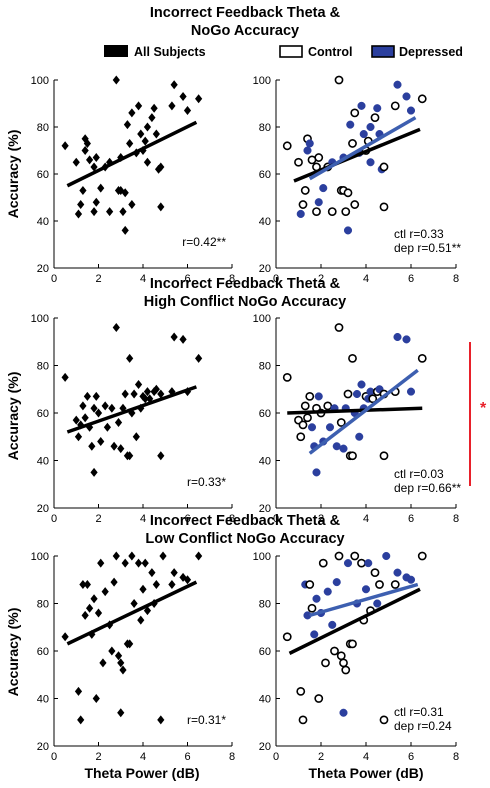 This screenshot has height=788, width=490. I want to click on y-tick-label: 20, so click(43, 509).